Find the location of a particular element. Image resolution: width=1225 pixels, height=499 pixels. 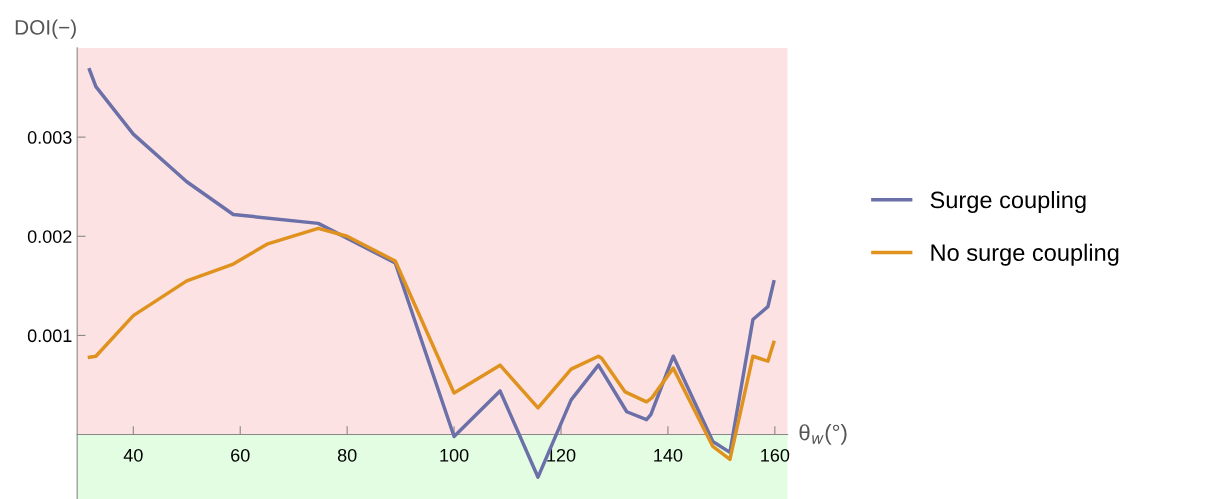

legend-label: No surge coupling is located at coordinates (1025, 254).